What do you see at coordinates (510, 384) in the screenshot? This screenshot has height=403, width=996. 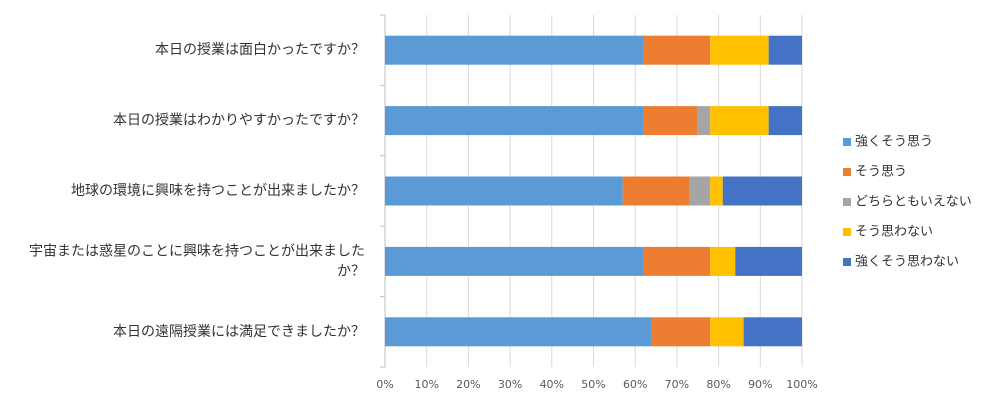 I see `x-tick-label: 30%` at bounding box center [510, 384].